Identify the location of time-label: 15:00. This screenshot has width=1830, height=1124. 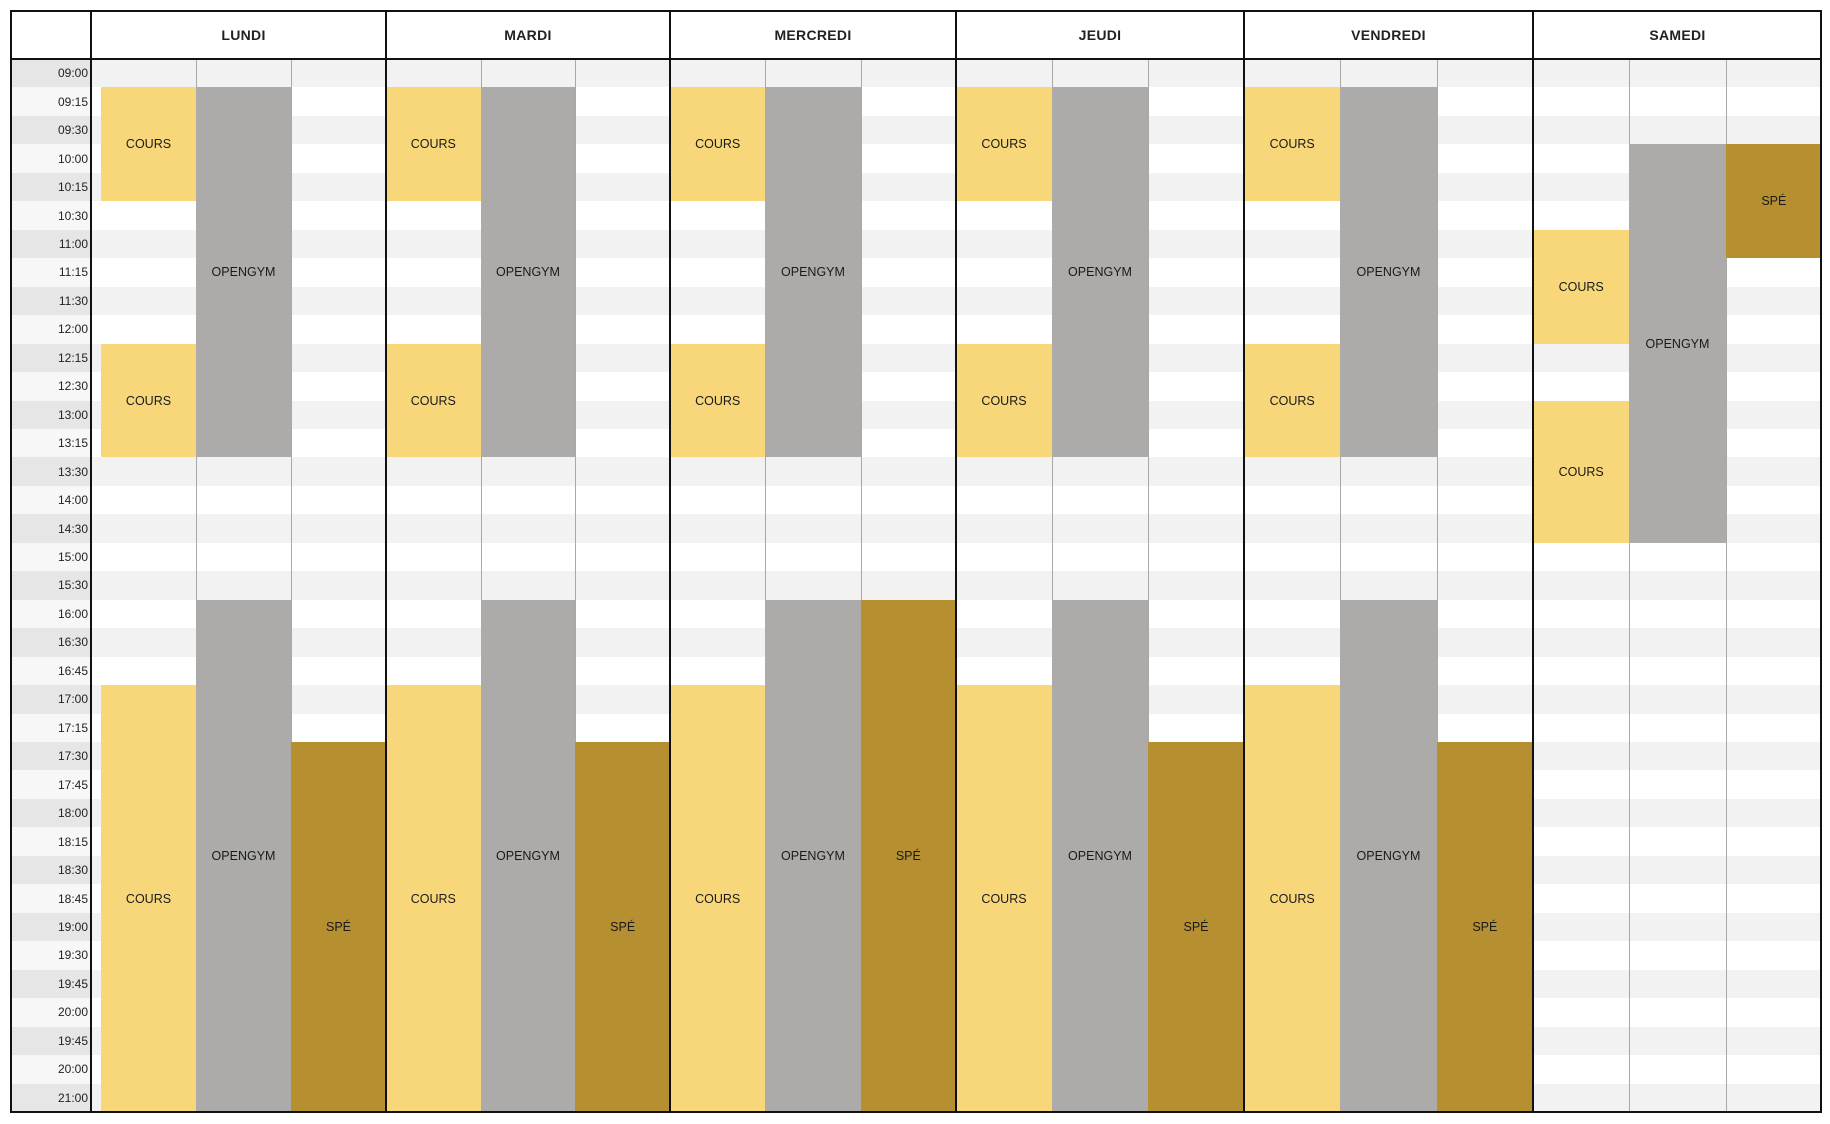
(50, 557).